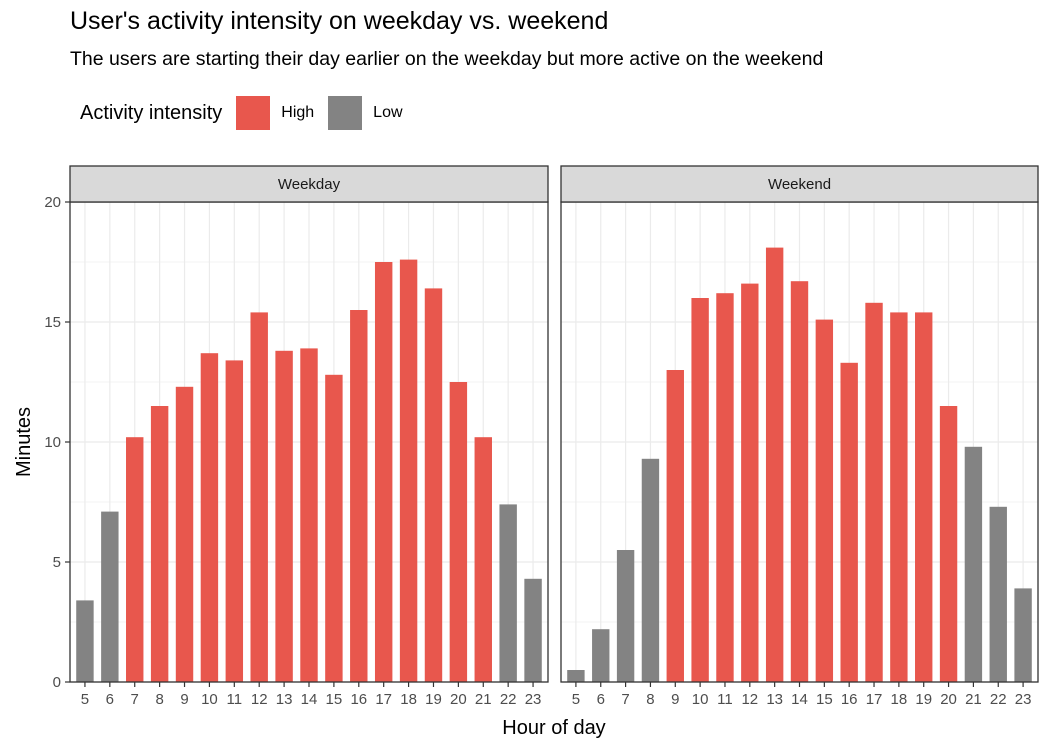 This screenshot has width=1050, height=750. Describe the element at coordinates (388, 112) in the screenshot. I see `legend-label-low: Low` at that location.